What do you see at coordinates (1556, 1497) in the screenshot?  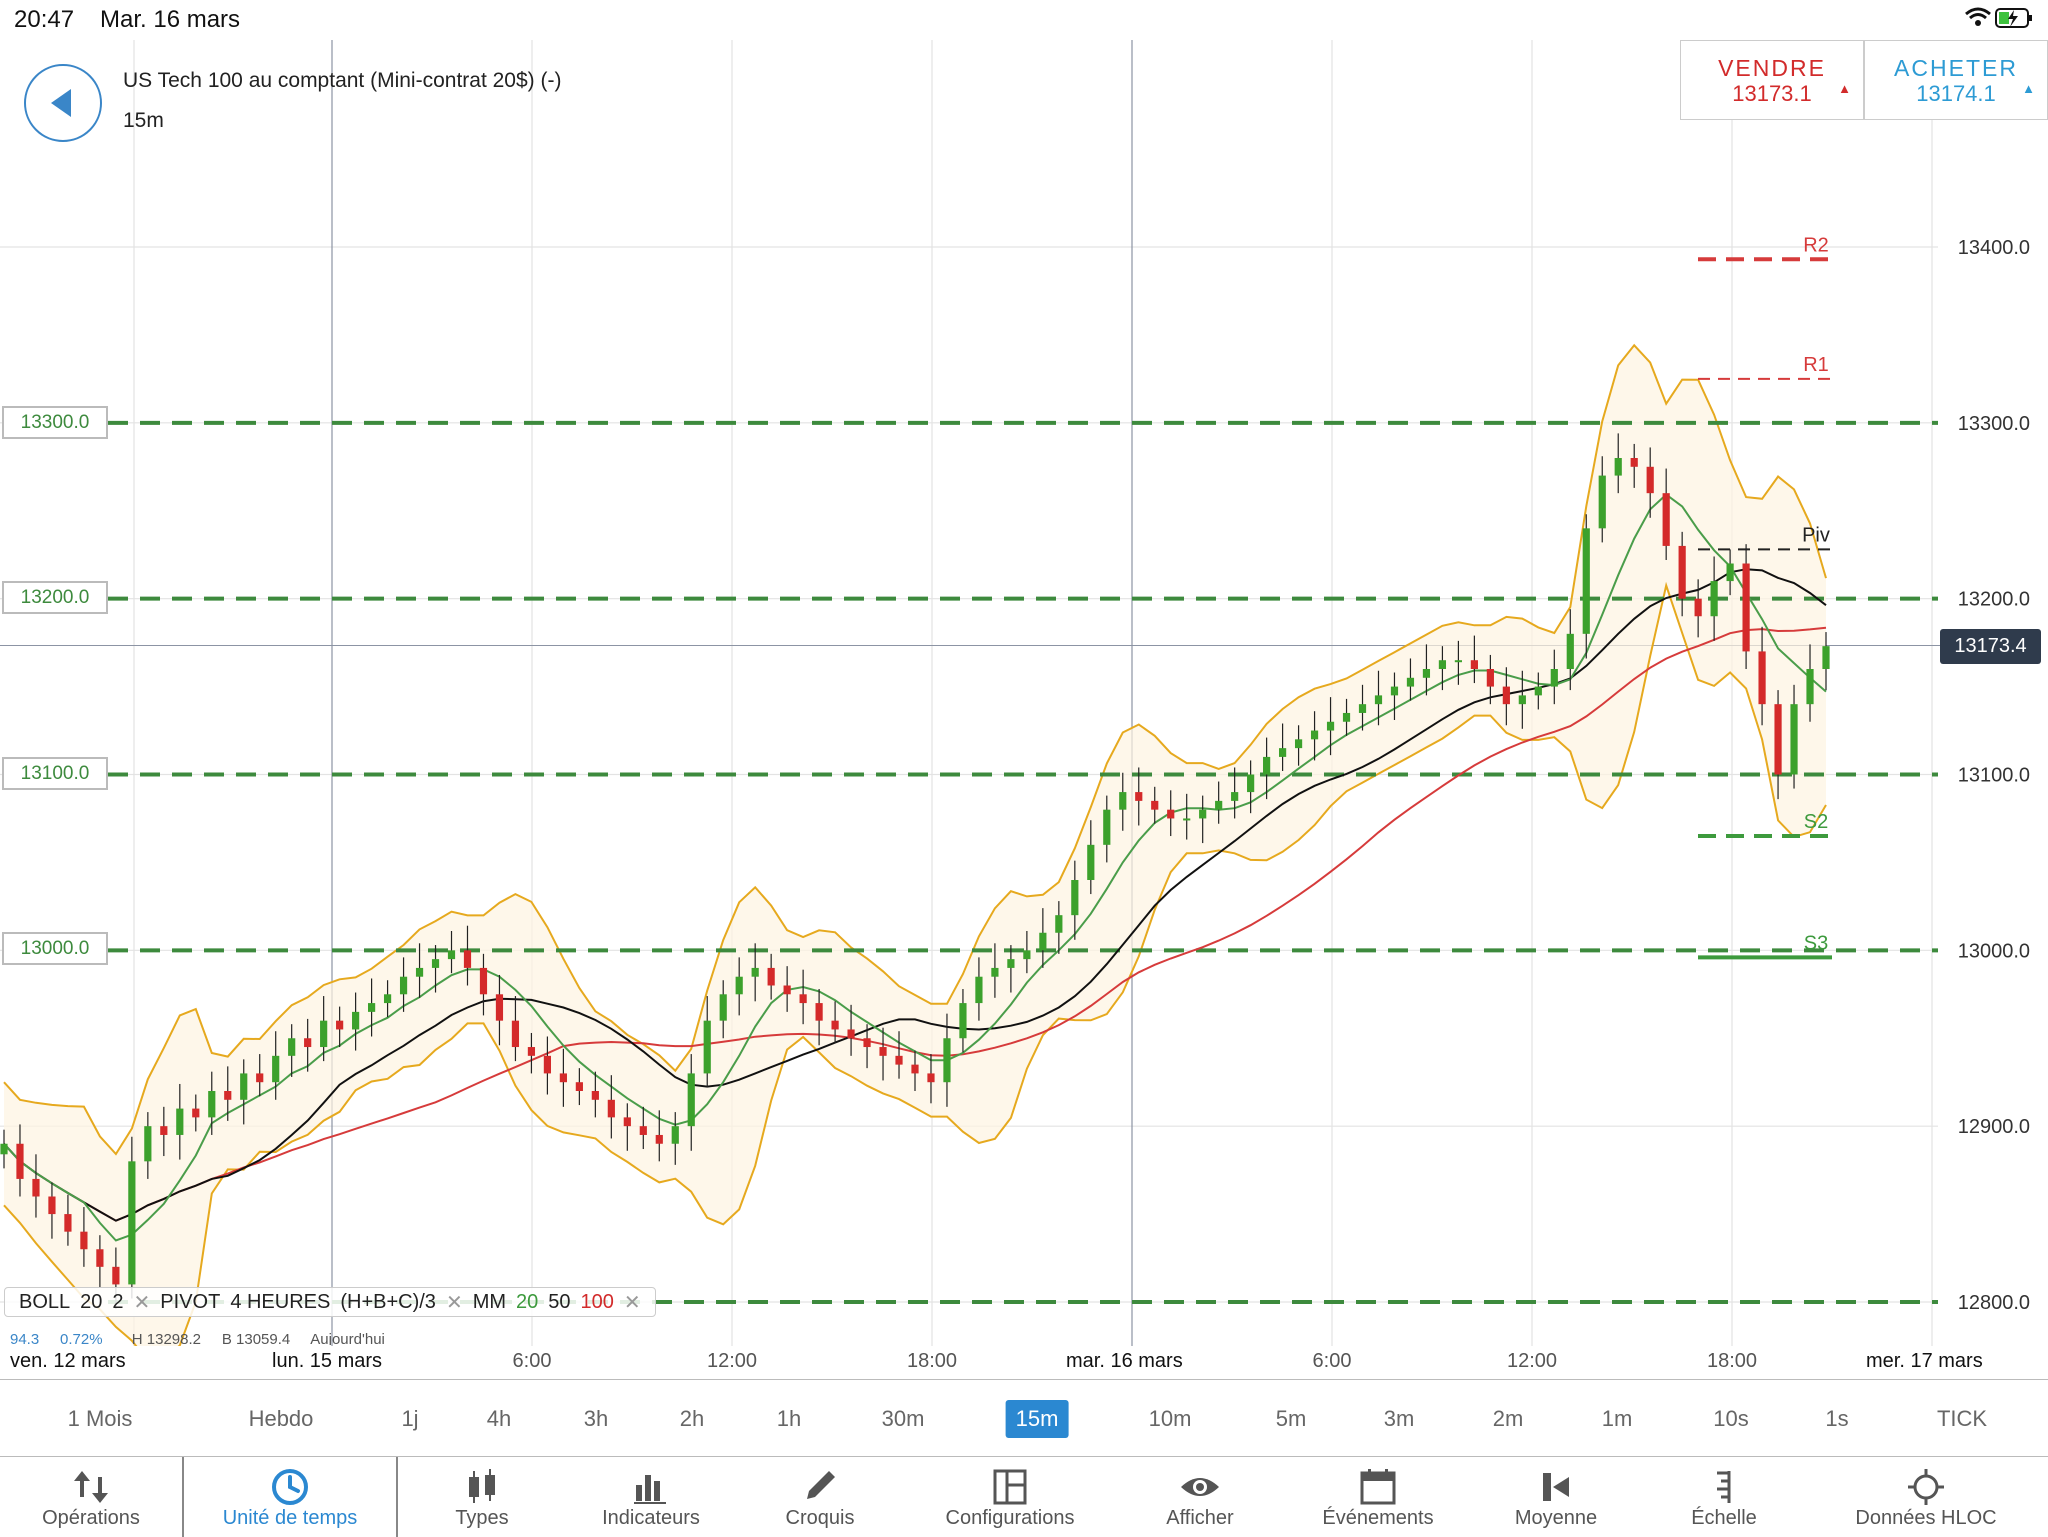 I see `tool-average: Moyenne` at bounding box center [1556, 1497].